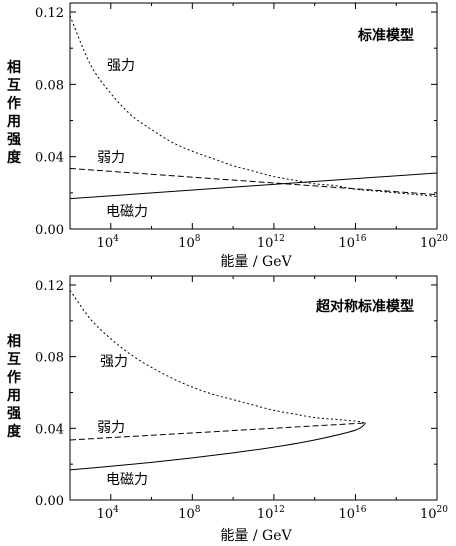  Describe the element at coordinates (385, 35) in the screenshot. I see `chart-title: 标准模型` at that location.